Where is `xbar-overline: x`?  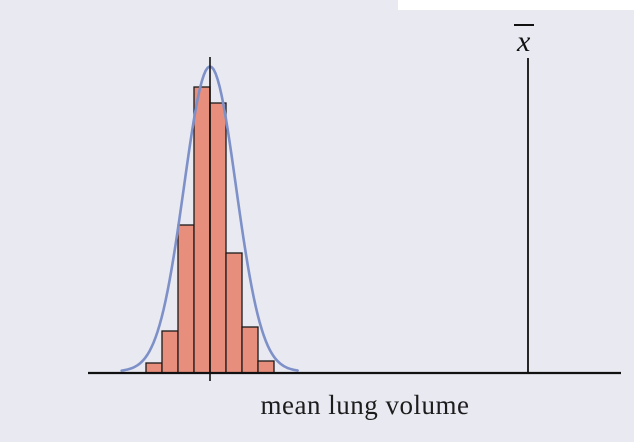
xbar-overline: x is located at coordinates (524, 41).